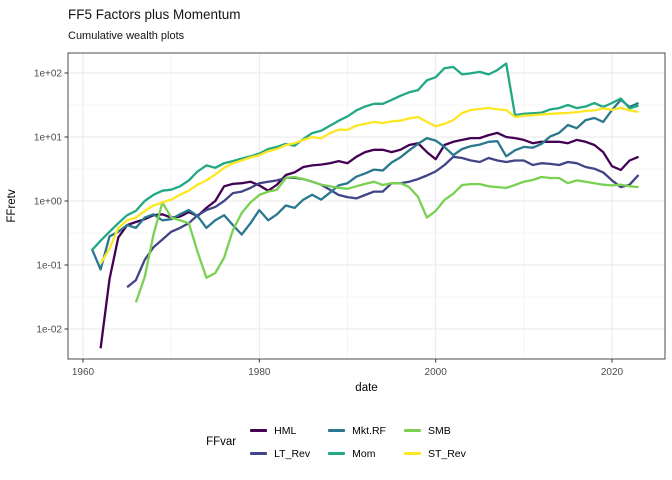 The height and width of the screenshot is (480, 672). I want to click on x-axis-title: date, so click(366, 388).